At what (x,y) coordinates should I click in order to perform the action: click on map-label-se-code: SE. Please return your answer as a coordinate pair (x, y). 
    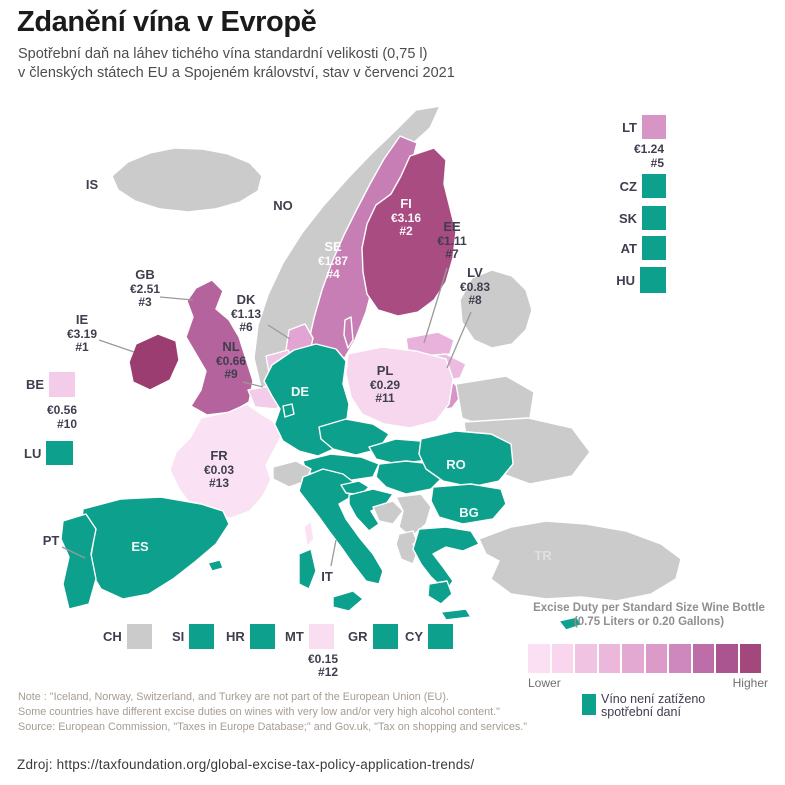
    Looking at the image, I should click on (333, 246).